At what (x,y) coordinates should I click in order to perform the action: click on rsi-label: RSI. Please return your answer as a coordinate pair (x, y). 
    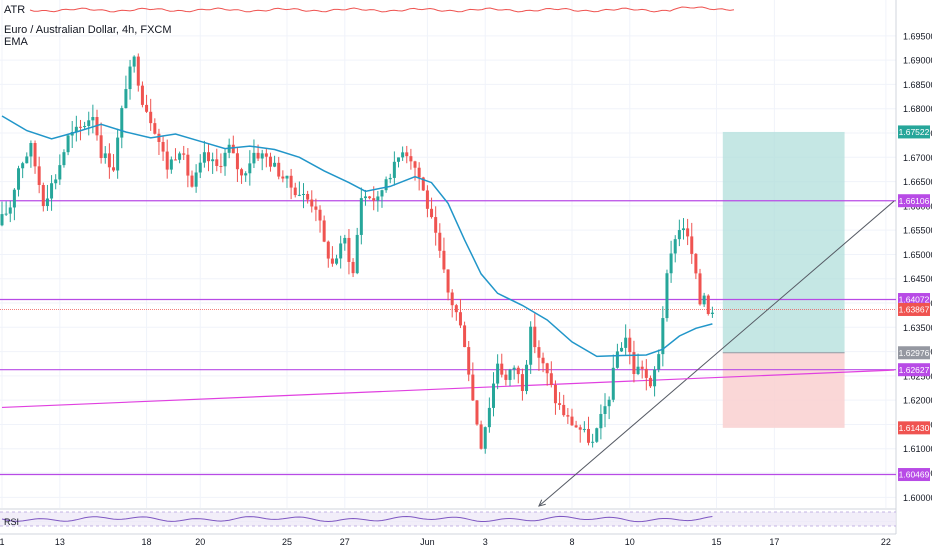
    Looking at the image, I should click on (12, 522).